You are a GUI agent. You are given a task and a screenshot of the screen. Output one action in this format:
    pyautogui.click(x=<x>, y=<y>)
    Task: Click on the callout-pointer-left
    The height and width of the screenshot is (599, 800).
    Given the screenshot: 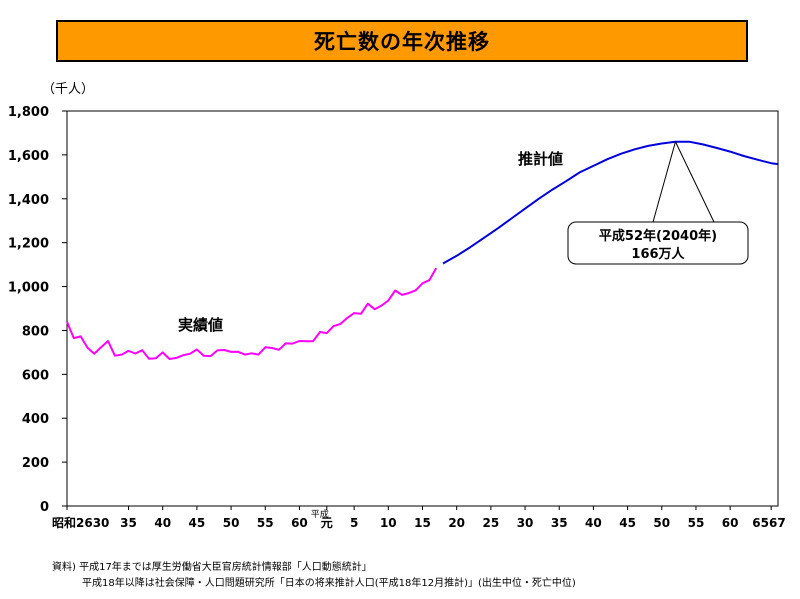 What is the action you would take?
    pyautogui.click(x=664, y=182)
    